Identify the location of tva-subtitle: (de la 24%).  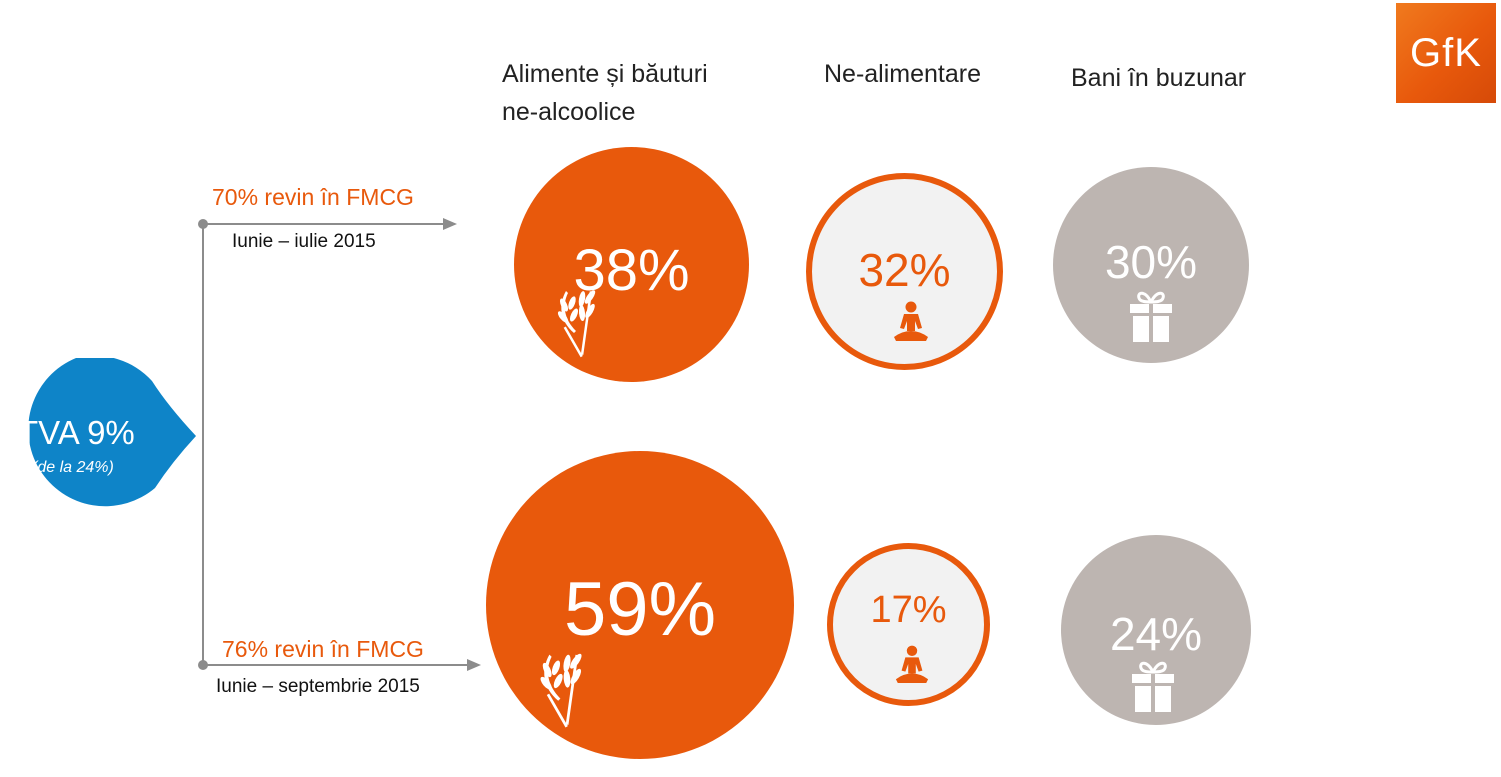
(73, 467).